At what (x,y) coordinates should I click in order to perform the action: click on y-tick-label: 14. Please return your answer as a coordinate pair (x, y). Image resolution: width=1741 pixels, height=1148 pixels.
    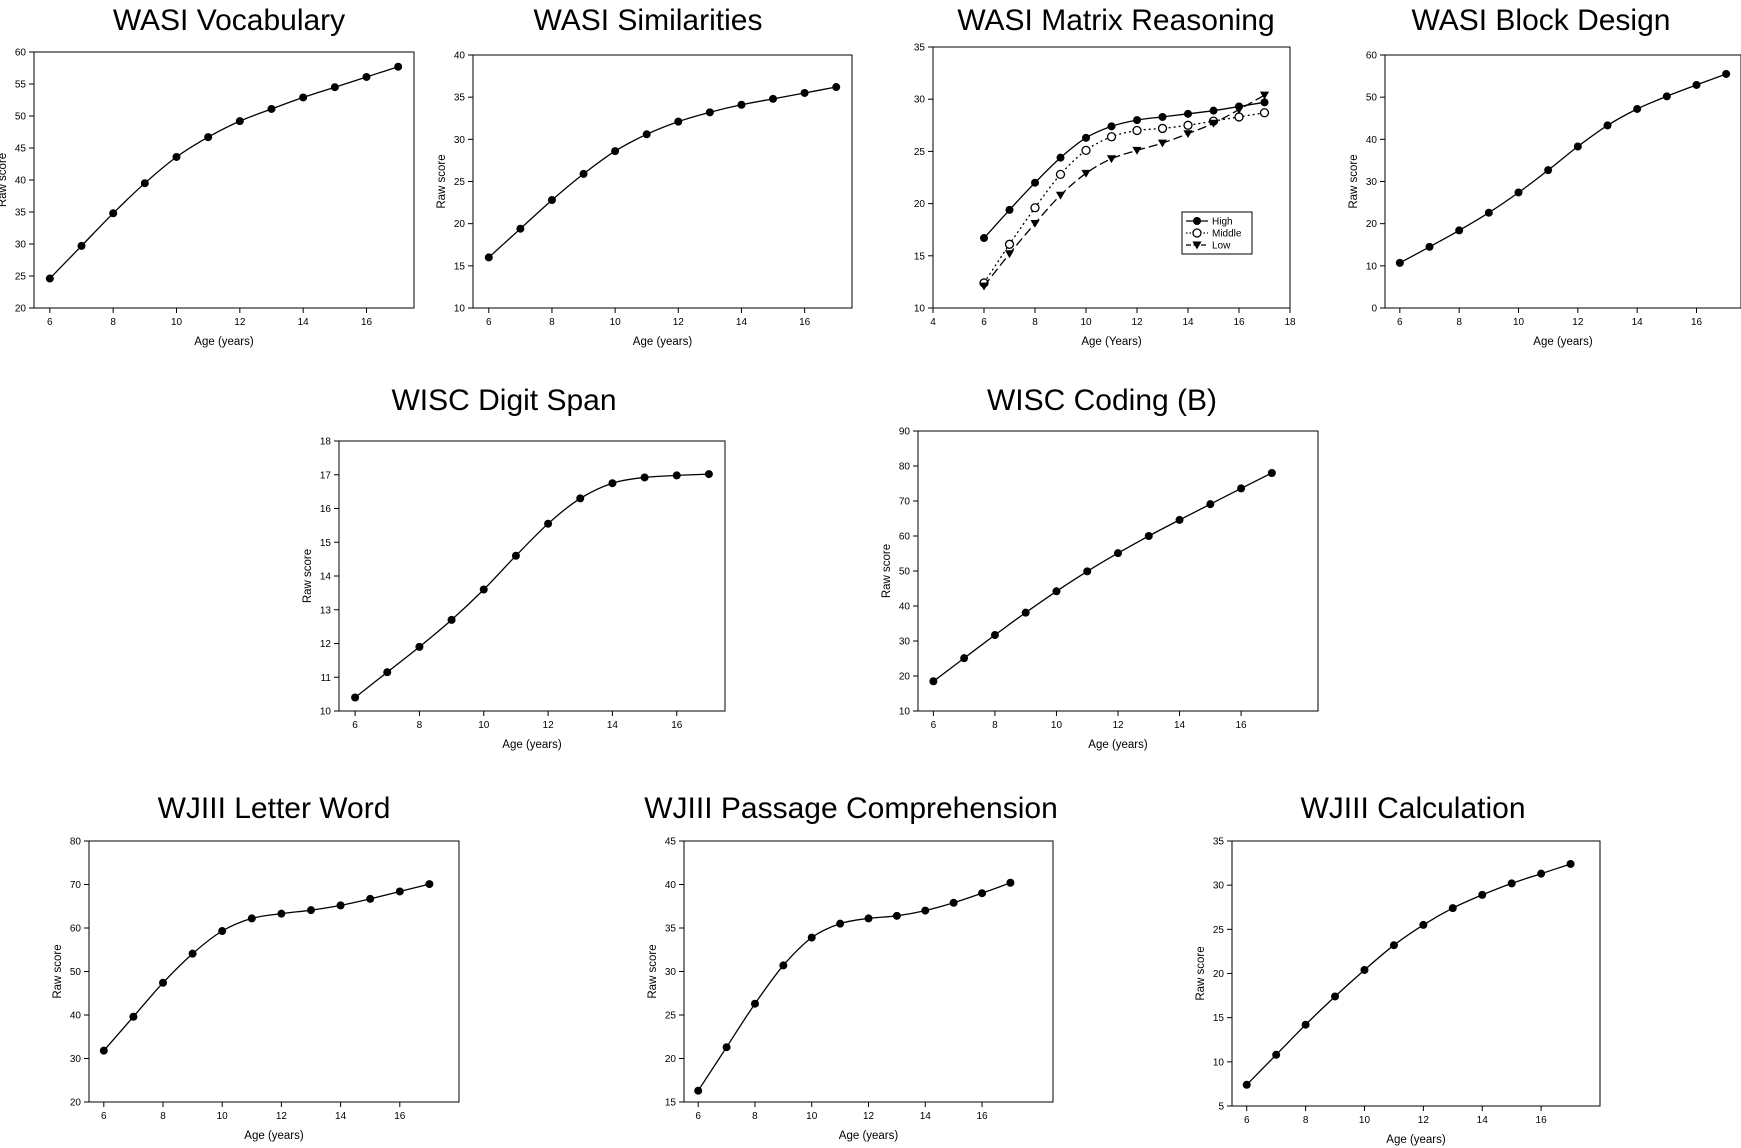
    Looking at the image, I should click on (326, 577).